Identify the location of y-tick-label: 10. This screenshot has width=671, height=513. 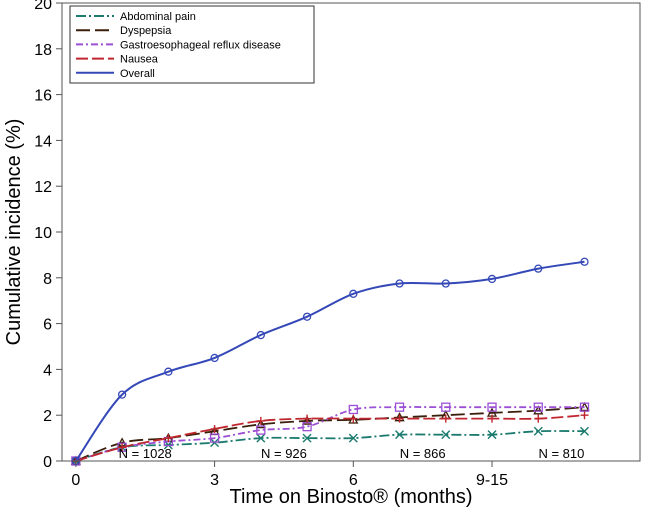
(43, 233).